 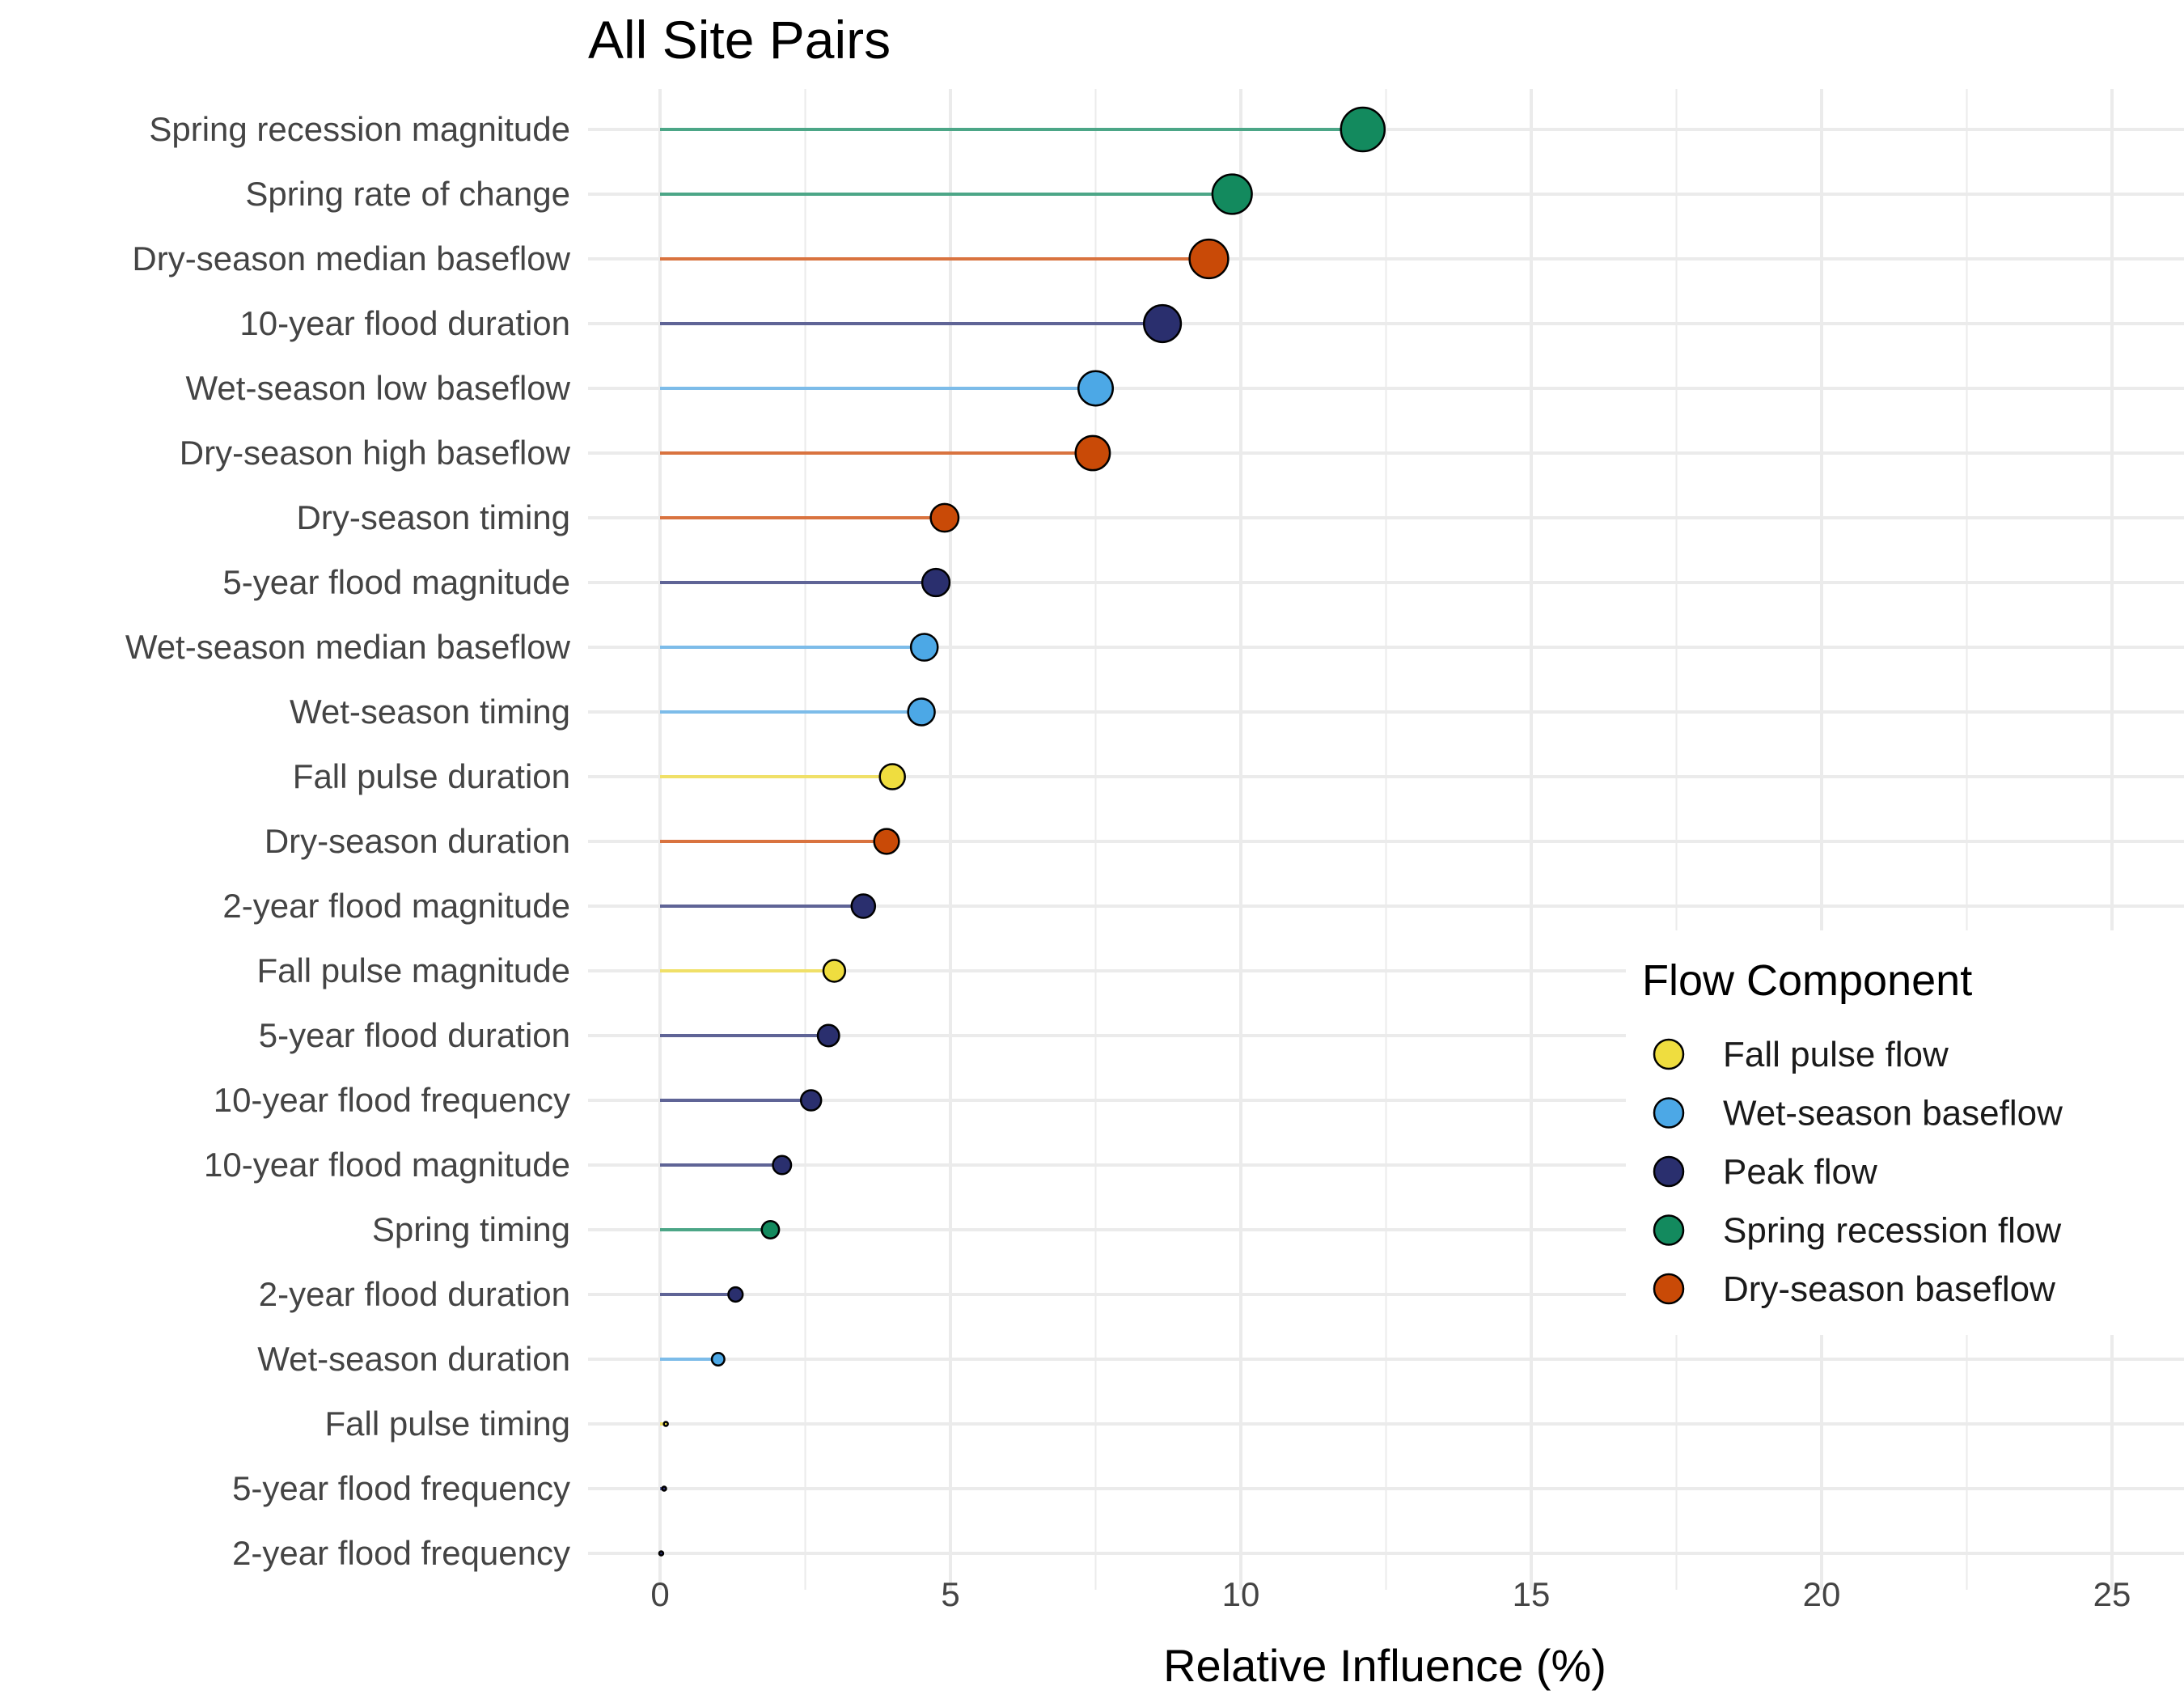 What do you see at coordinates (2112, 1594) in the screenshot?
I see `x-tick-label: 25` at bounding box center [2112, 1594].